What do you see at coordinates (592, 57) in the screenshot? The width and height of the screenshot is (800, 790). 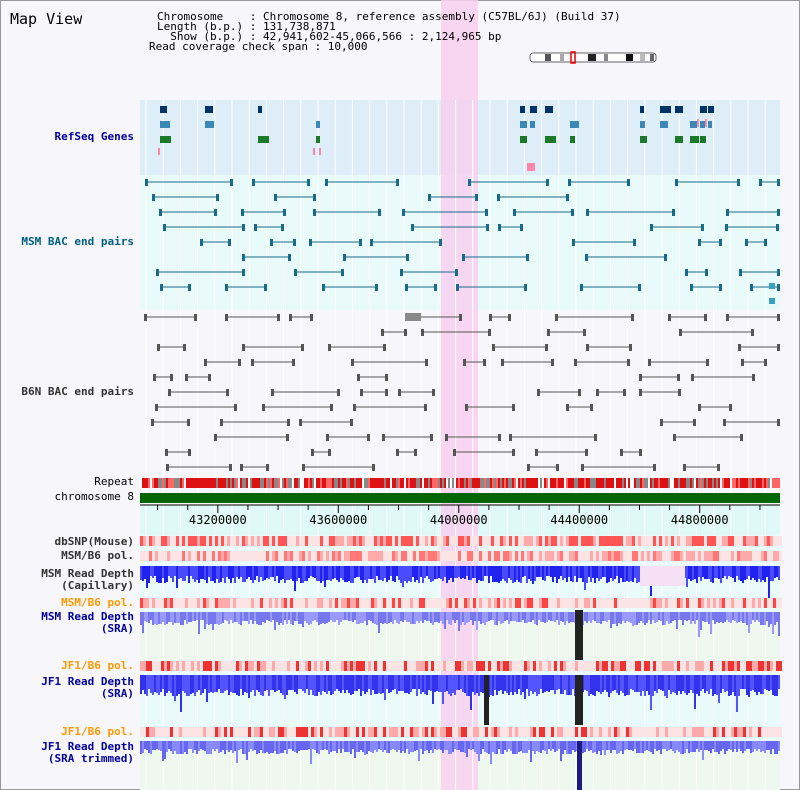 I see `ideogram-band` at bounding box center [592, 57].